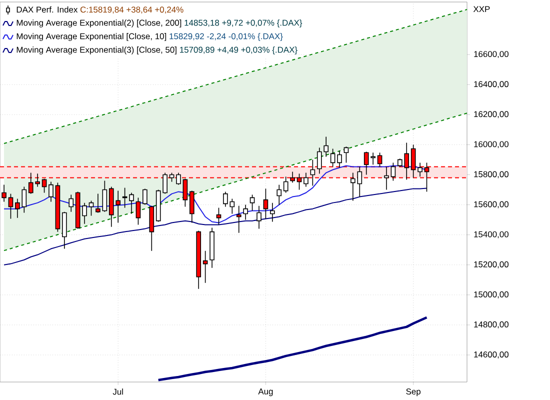 This screenshot has height=400, width=550. What do you see at coordinates (243, 24) in the screenshot?
I see `annotation: 14853,18 +9,72 +0,07% {.DAX}` at bounding box center [243, 24].